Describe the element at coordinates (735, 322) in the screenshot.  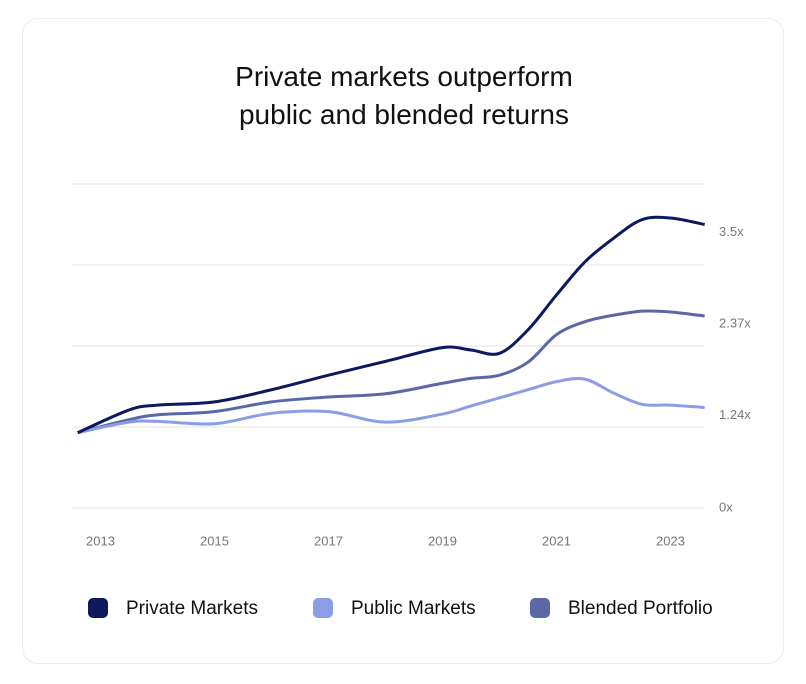
I see `end-label: 2.37x` at that location.